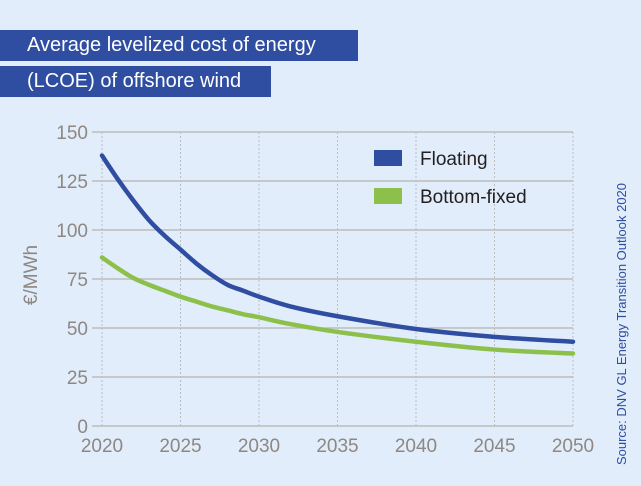 Image resolution: width=641 pixels, height=486 pixels. I want to click on x-axis-ticks: 2020 2025 2030 2035 2040 2045 2050, so click(337, 446).